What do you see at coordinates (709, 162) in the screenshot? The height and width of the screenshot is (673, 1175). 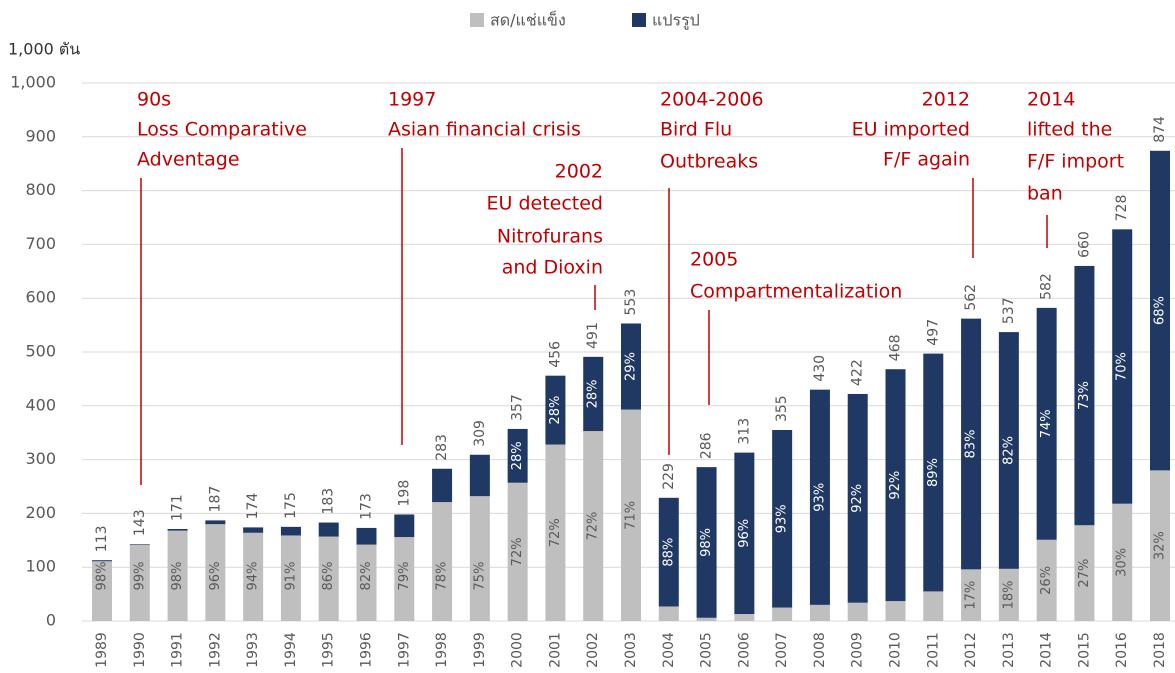 I see `annotation-text: Outbreaks` at bounding box center [709, 162].